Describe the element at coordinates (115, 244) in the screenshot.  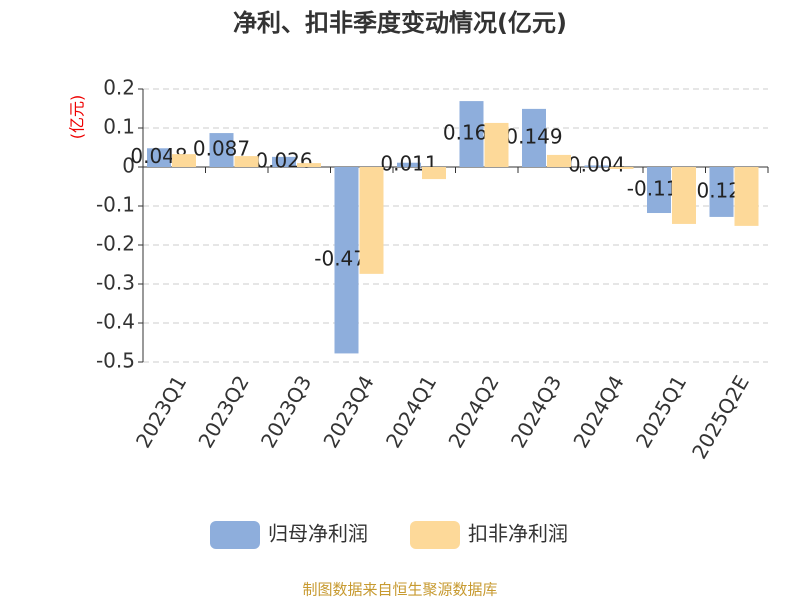
I see `y-tick-label: -0.2` at that location.